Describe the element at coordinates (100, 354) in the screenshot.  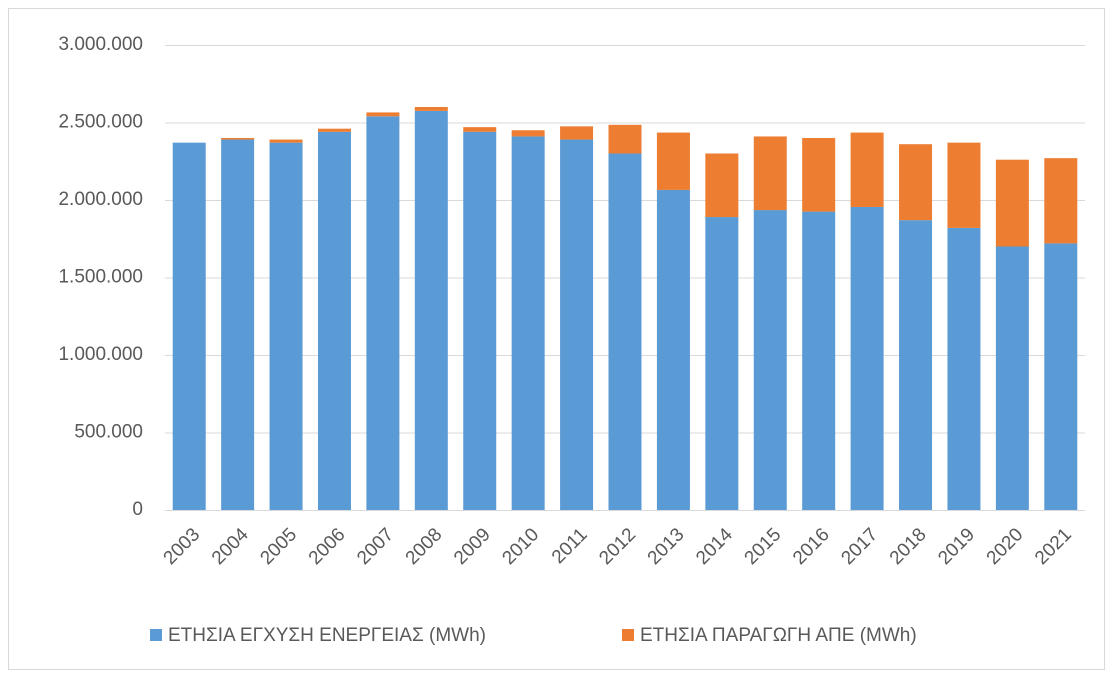
I see `y-tick-label: 1.000.000` at that location.